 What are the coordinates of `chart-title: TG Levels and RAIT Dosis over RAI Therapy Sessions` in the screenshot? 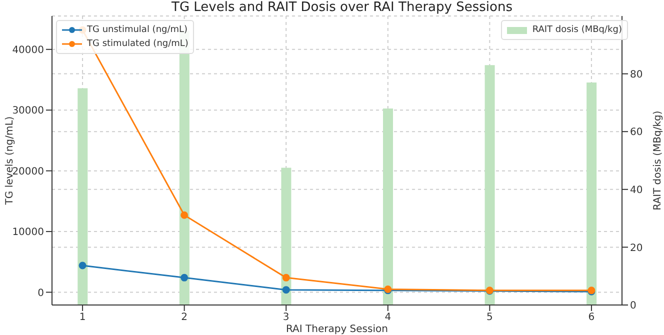 It's located at (342, 7).